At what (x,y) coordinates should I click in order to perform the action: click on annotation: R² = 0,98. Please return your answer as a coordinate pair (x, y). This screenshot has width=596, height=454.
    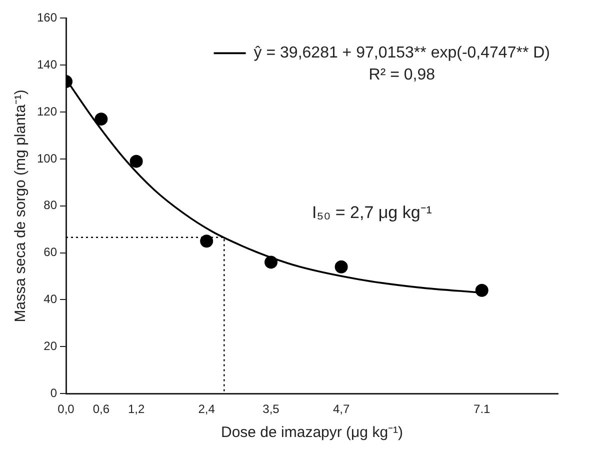
    Looking at the image, I should click on (402, 75).